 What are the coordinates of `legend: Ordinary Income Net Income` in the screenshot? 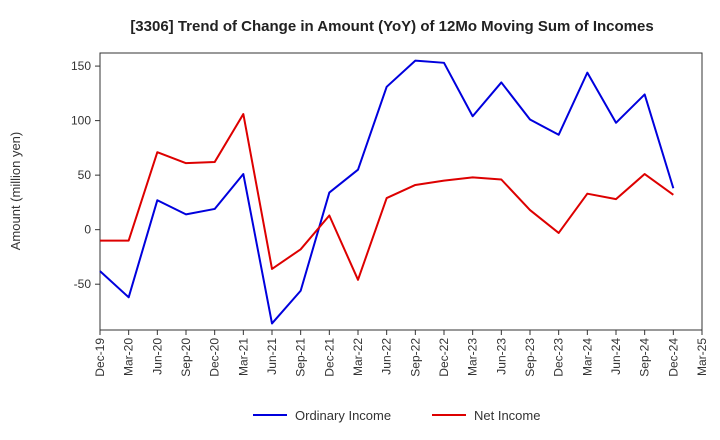 It's located at (396, 415).